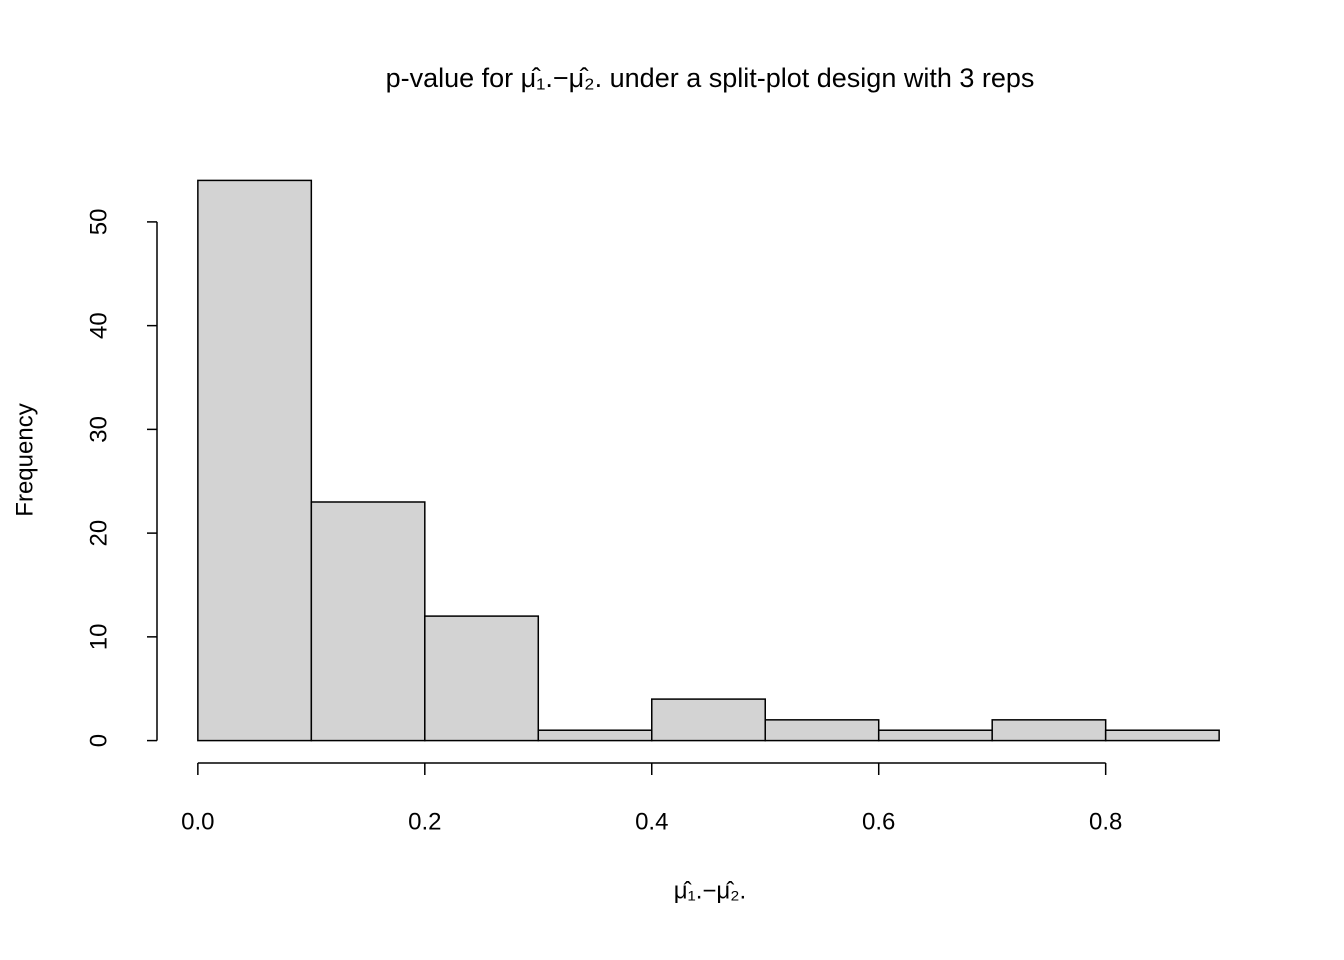  I want to click on y-tick-label: 10, so click(98, 637).